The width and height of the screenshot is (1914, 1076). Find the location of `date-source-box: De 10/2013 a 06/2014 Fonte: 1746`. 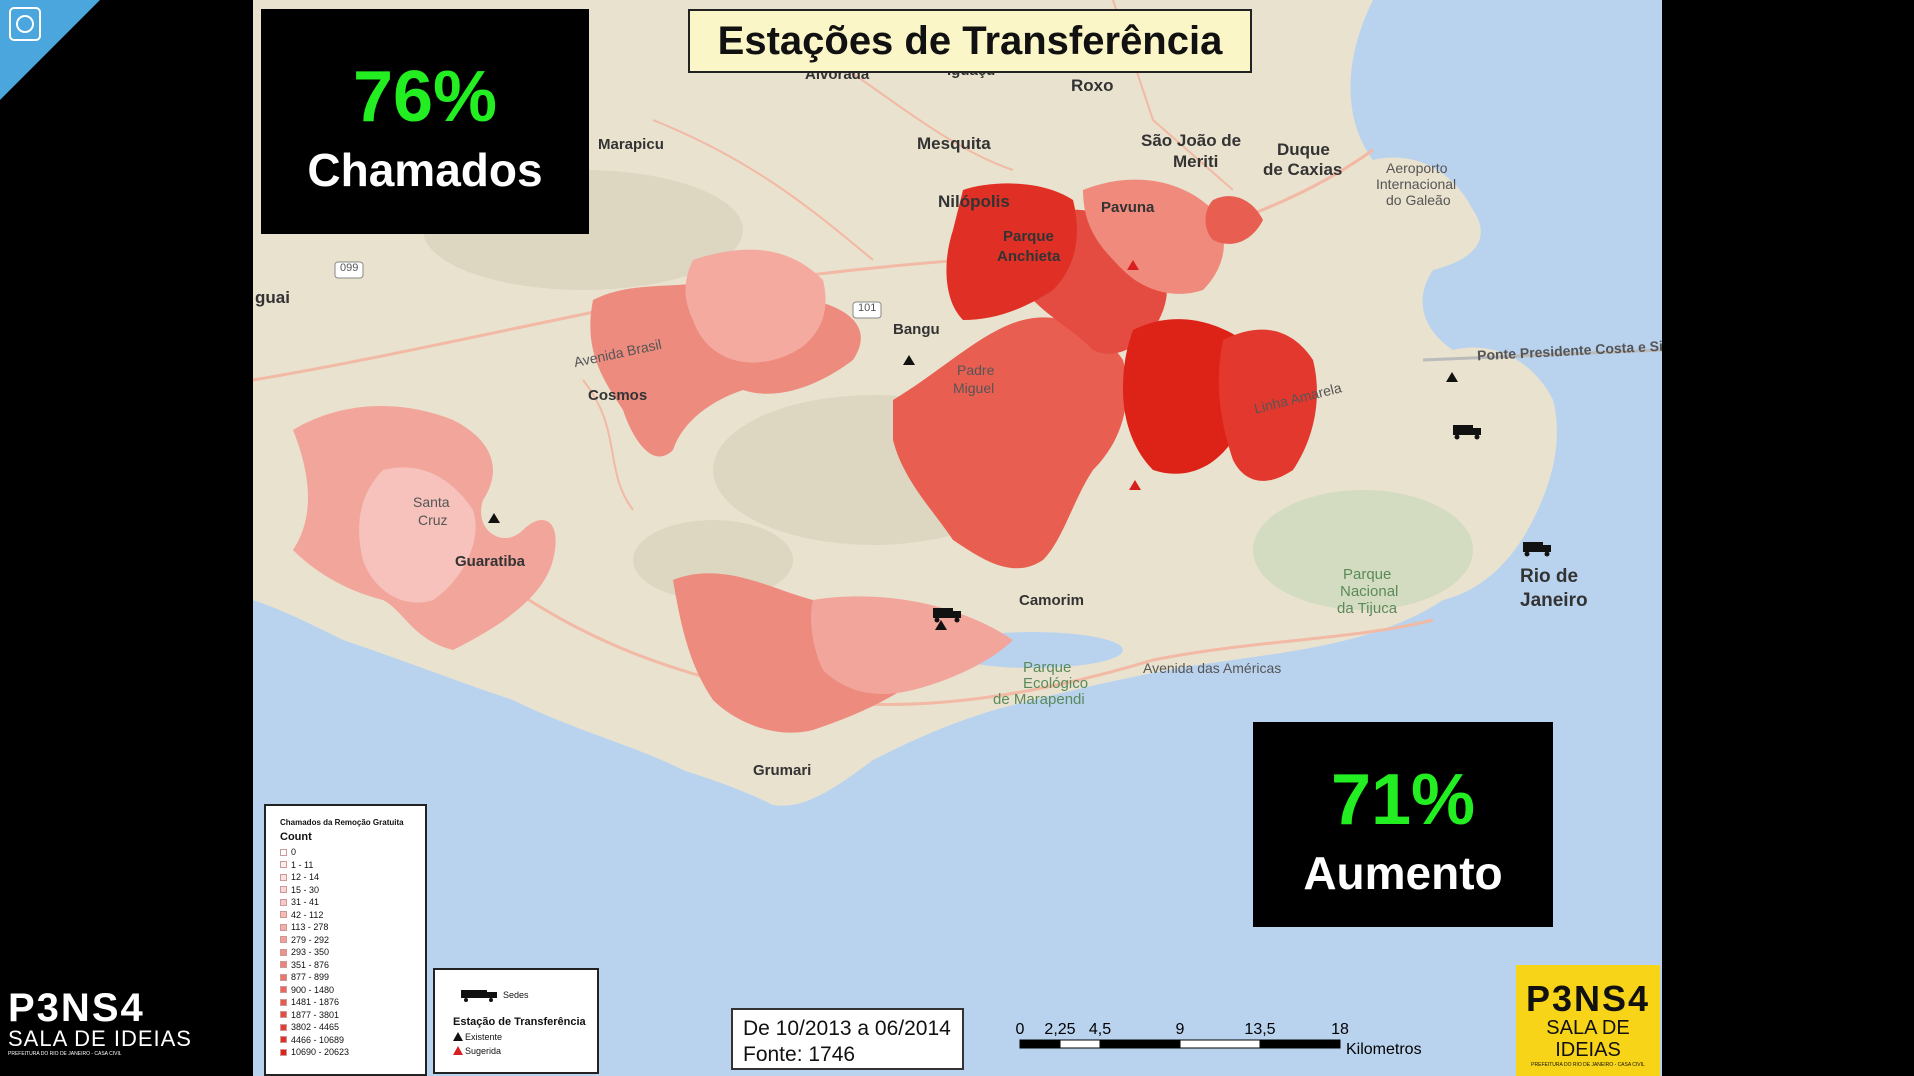

date-source-box: De 10/2013 a 06/2014 Fonte: 1746 is located at coordinates (847, 1039).